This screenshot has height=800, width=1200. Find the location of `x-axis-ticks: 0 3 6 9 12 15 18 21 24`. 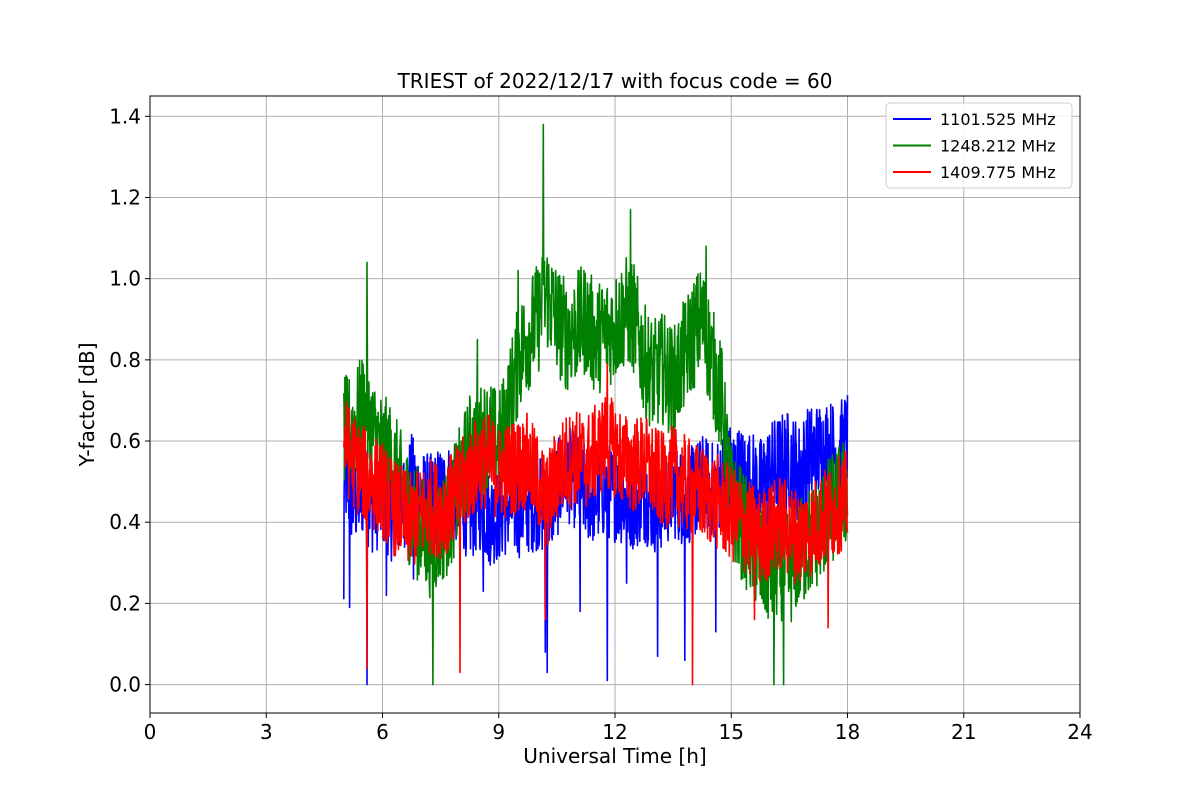

x-axis-ticks: 0 3 6 9 12 15 18 21 24 is located at coordinates (618, 728).